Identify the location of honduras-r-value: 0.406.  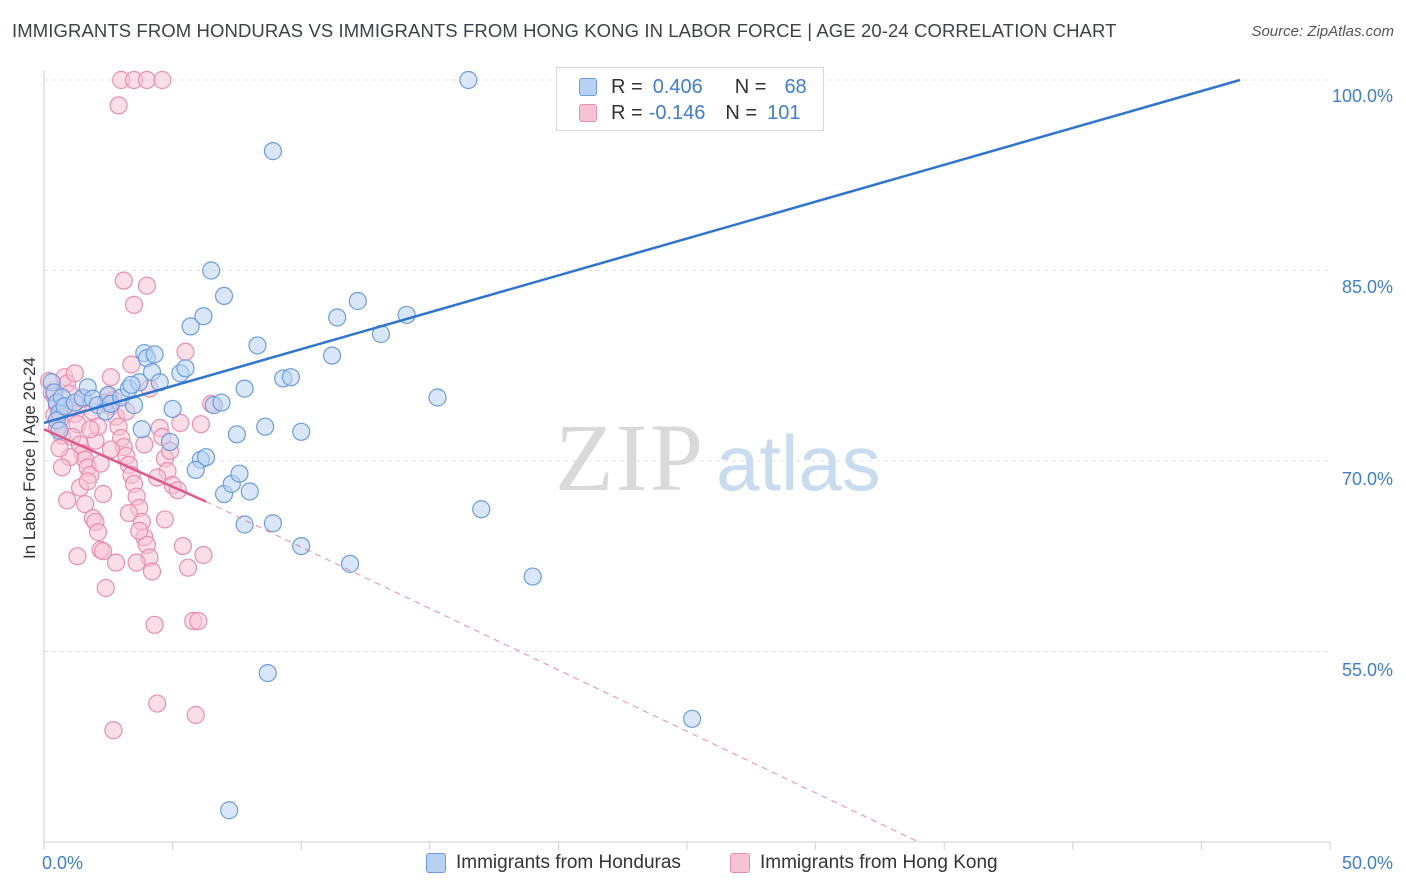
(677, 86).